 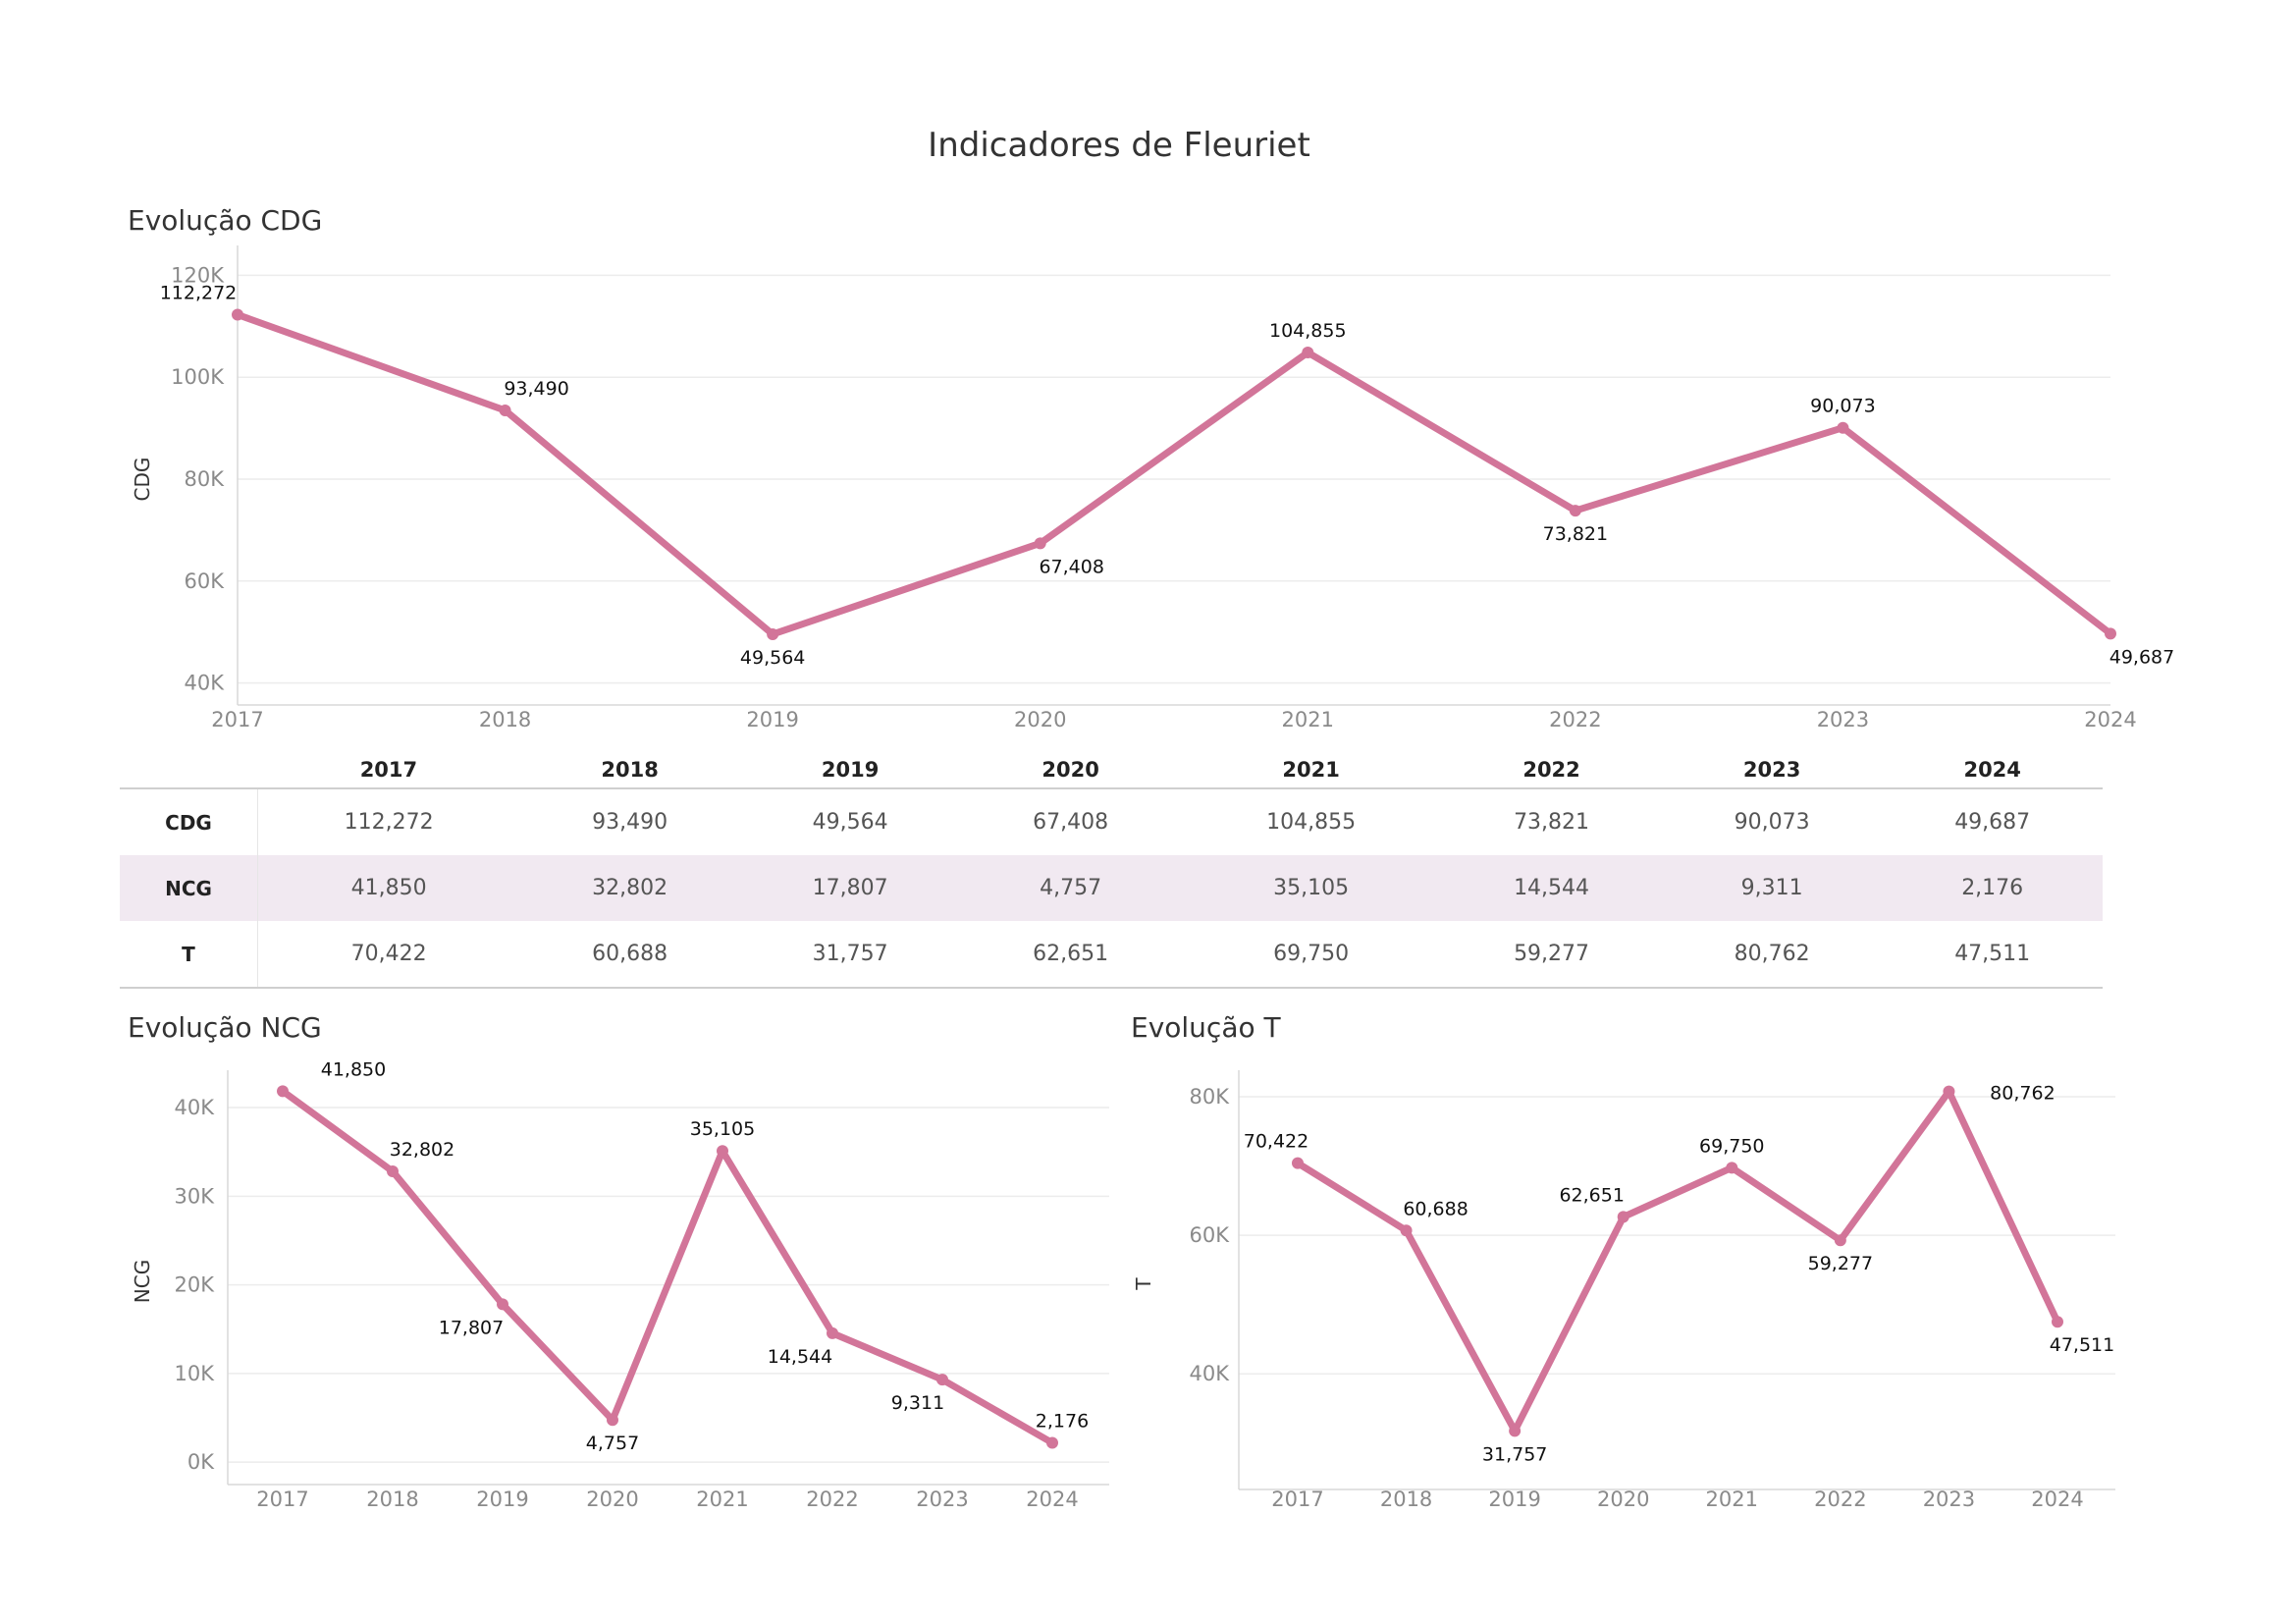 What do you see at coordinates (1071, 955) in the screenshot?
I see `table-cell: 62,651` at bounding box center [1071, 955].